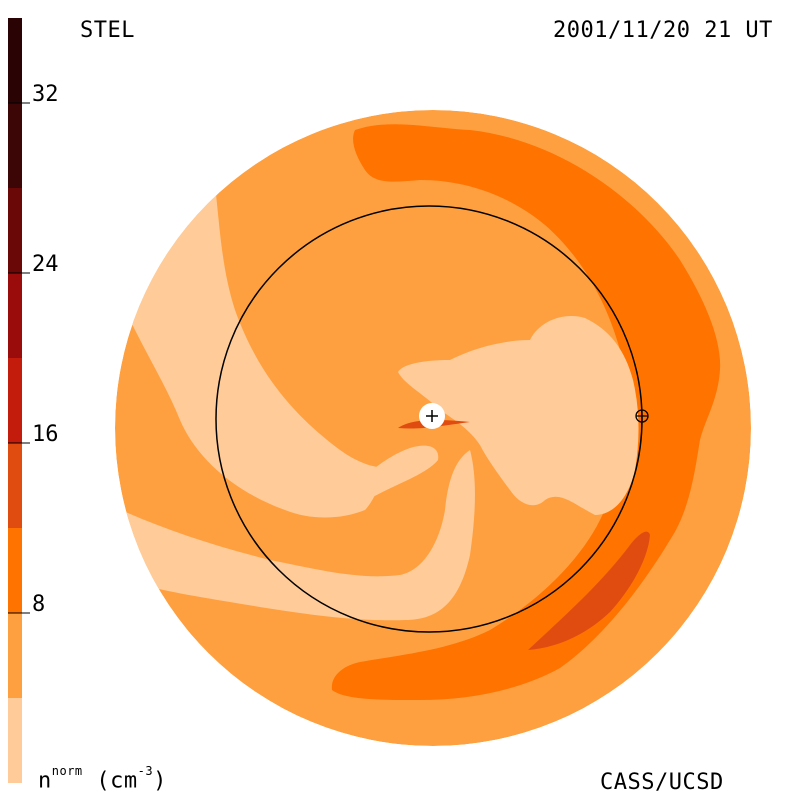 The height and width of the screenshot is (800, 800). Describe the element at coordinates (589, 590) in the screenshot. I see `density-contour-dark` at that location.